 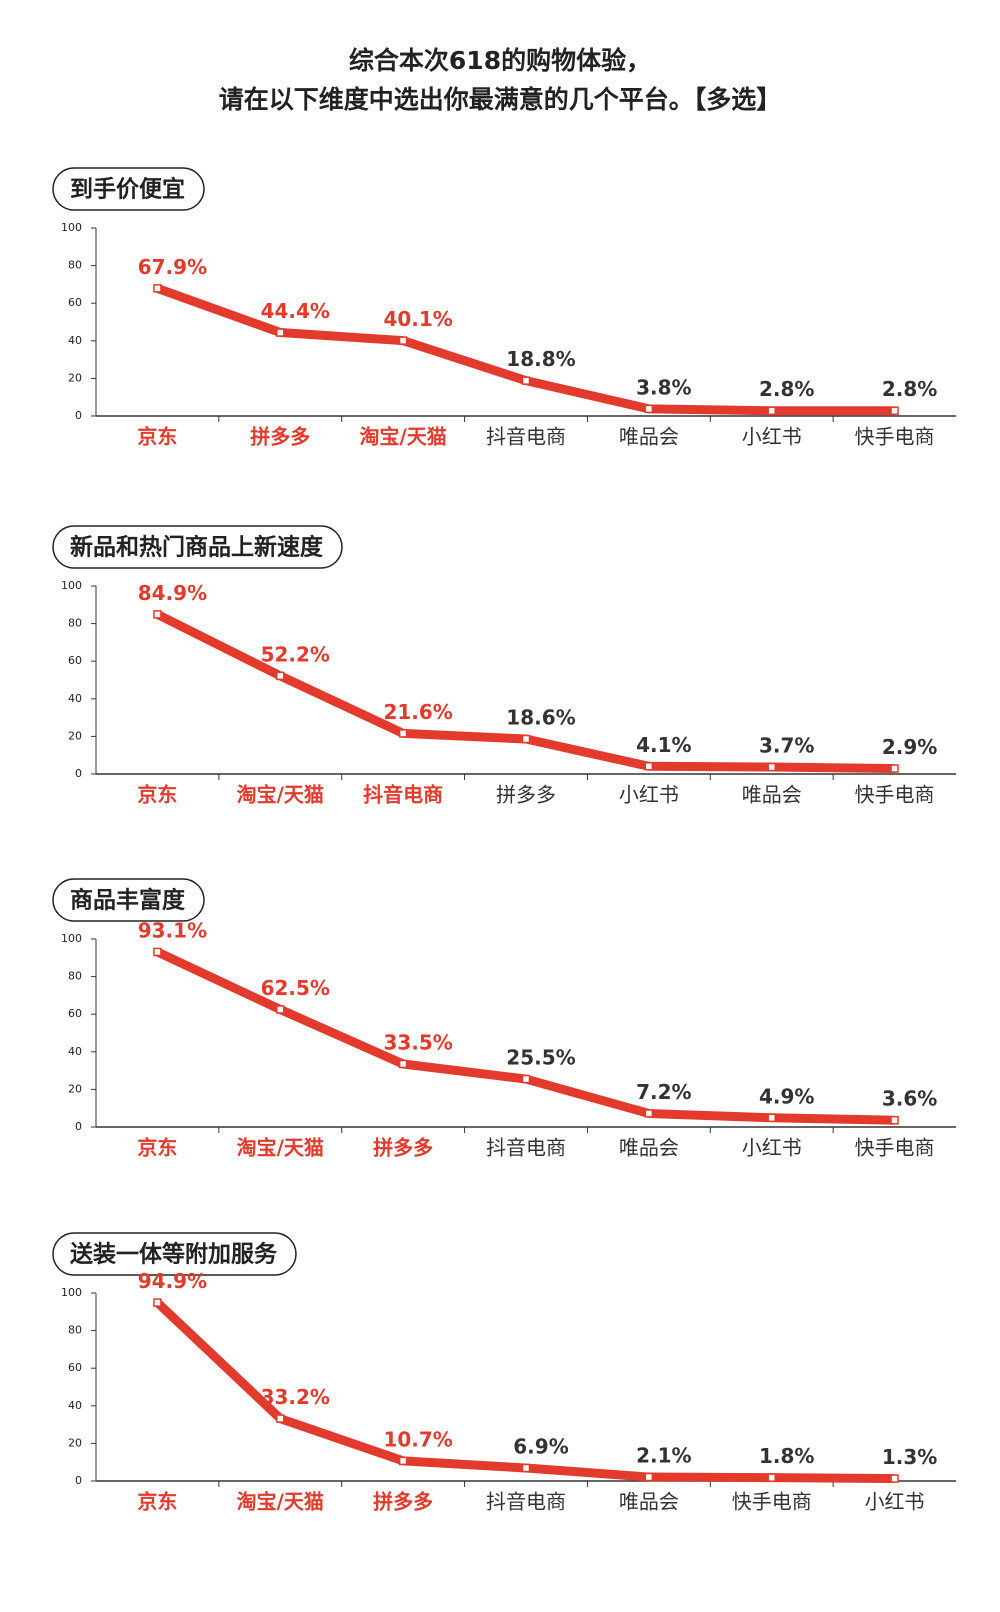 What do you see at coordinates (786, 1096) in the screenshot?
I see `data-label: 4.9%` at bounding box center [786, 1096].